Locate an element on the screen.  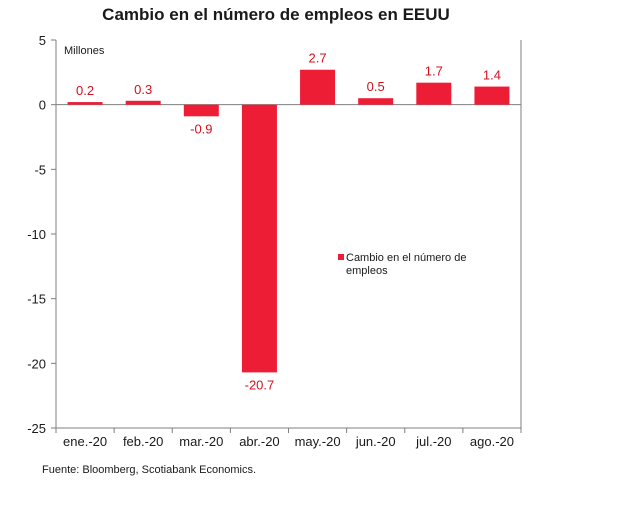
y-tick-label: -15 is located at coordinates (36, 299).